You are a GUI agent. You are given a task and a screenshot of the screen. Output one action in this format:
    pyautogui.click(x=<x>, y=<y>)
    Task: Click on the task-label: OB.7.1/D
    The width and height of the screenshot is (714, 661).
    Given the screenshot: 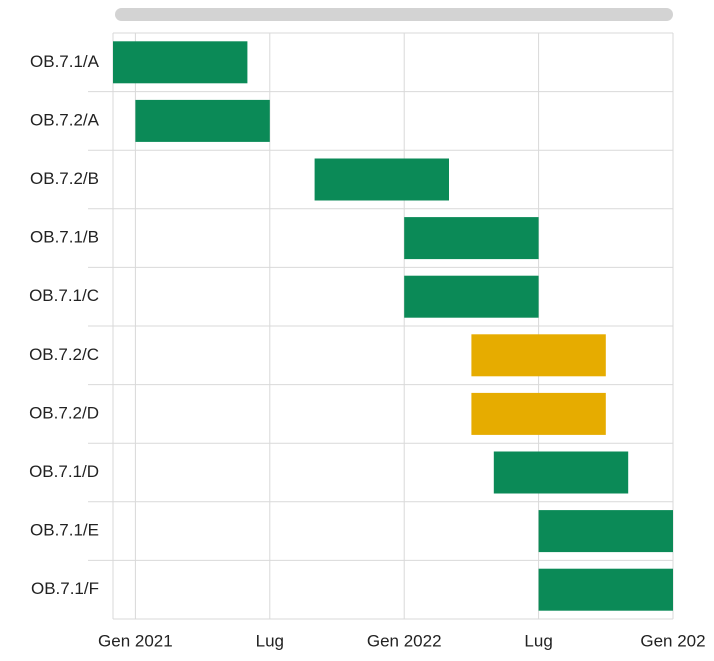 What is the action you would take?
    pyautogui.click(x=64, y=471)
    